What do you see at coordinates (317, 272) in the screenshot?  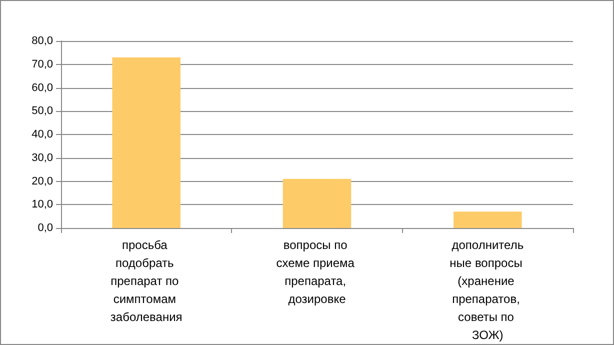 I see `x-tick-label: вопросы по схеме приема препарата, дозировке` at bounding box center [317, 272].